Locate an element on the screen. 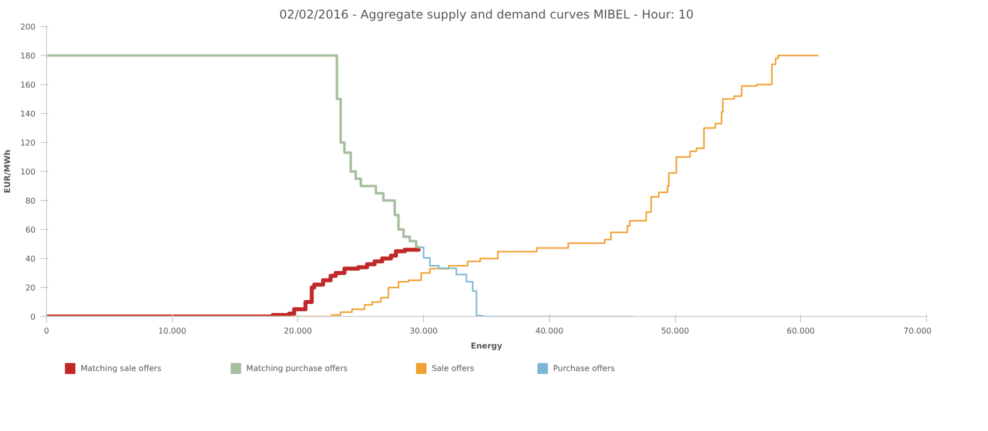 This screenshot has height=431, width=988. y-tick-label: 60 is located at coordinates (30, 230).